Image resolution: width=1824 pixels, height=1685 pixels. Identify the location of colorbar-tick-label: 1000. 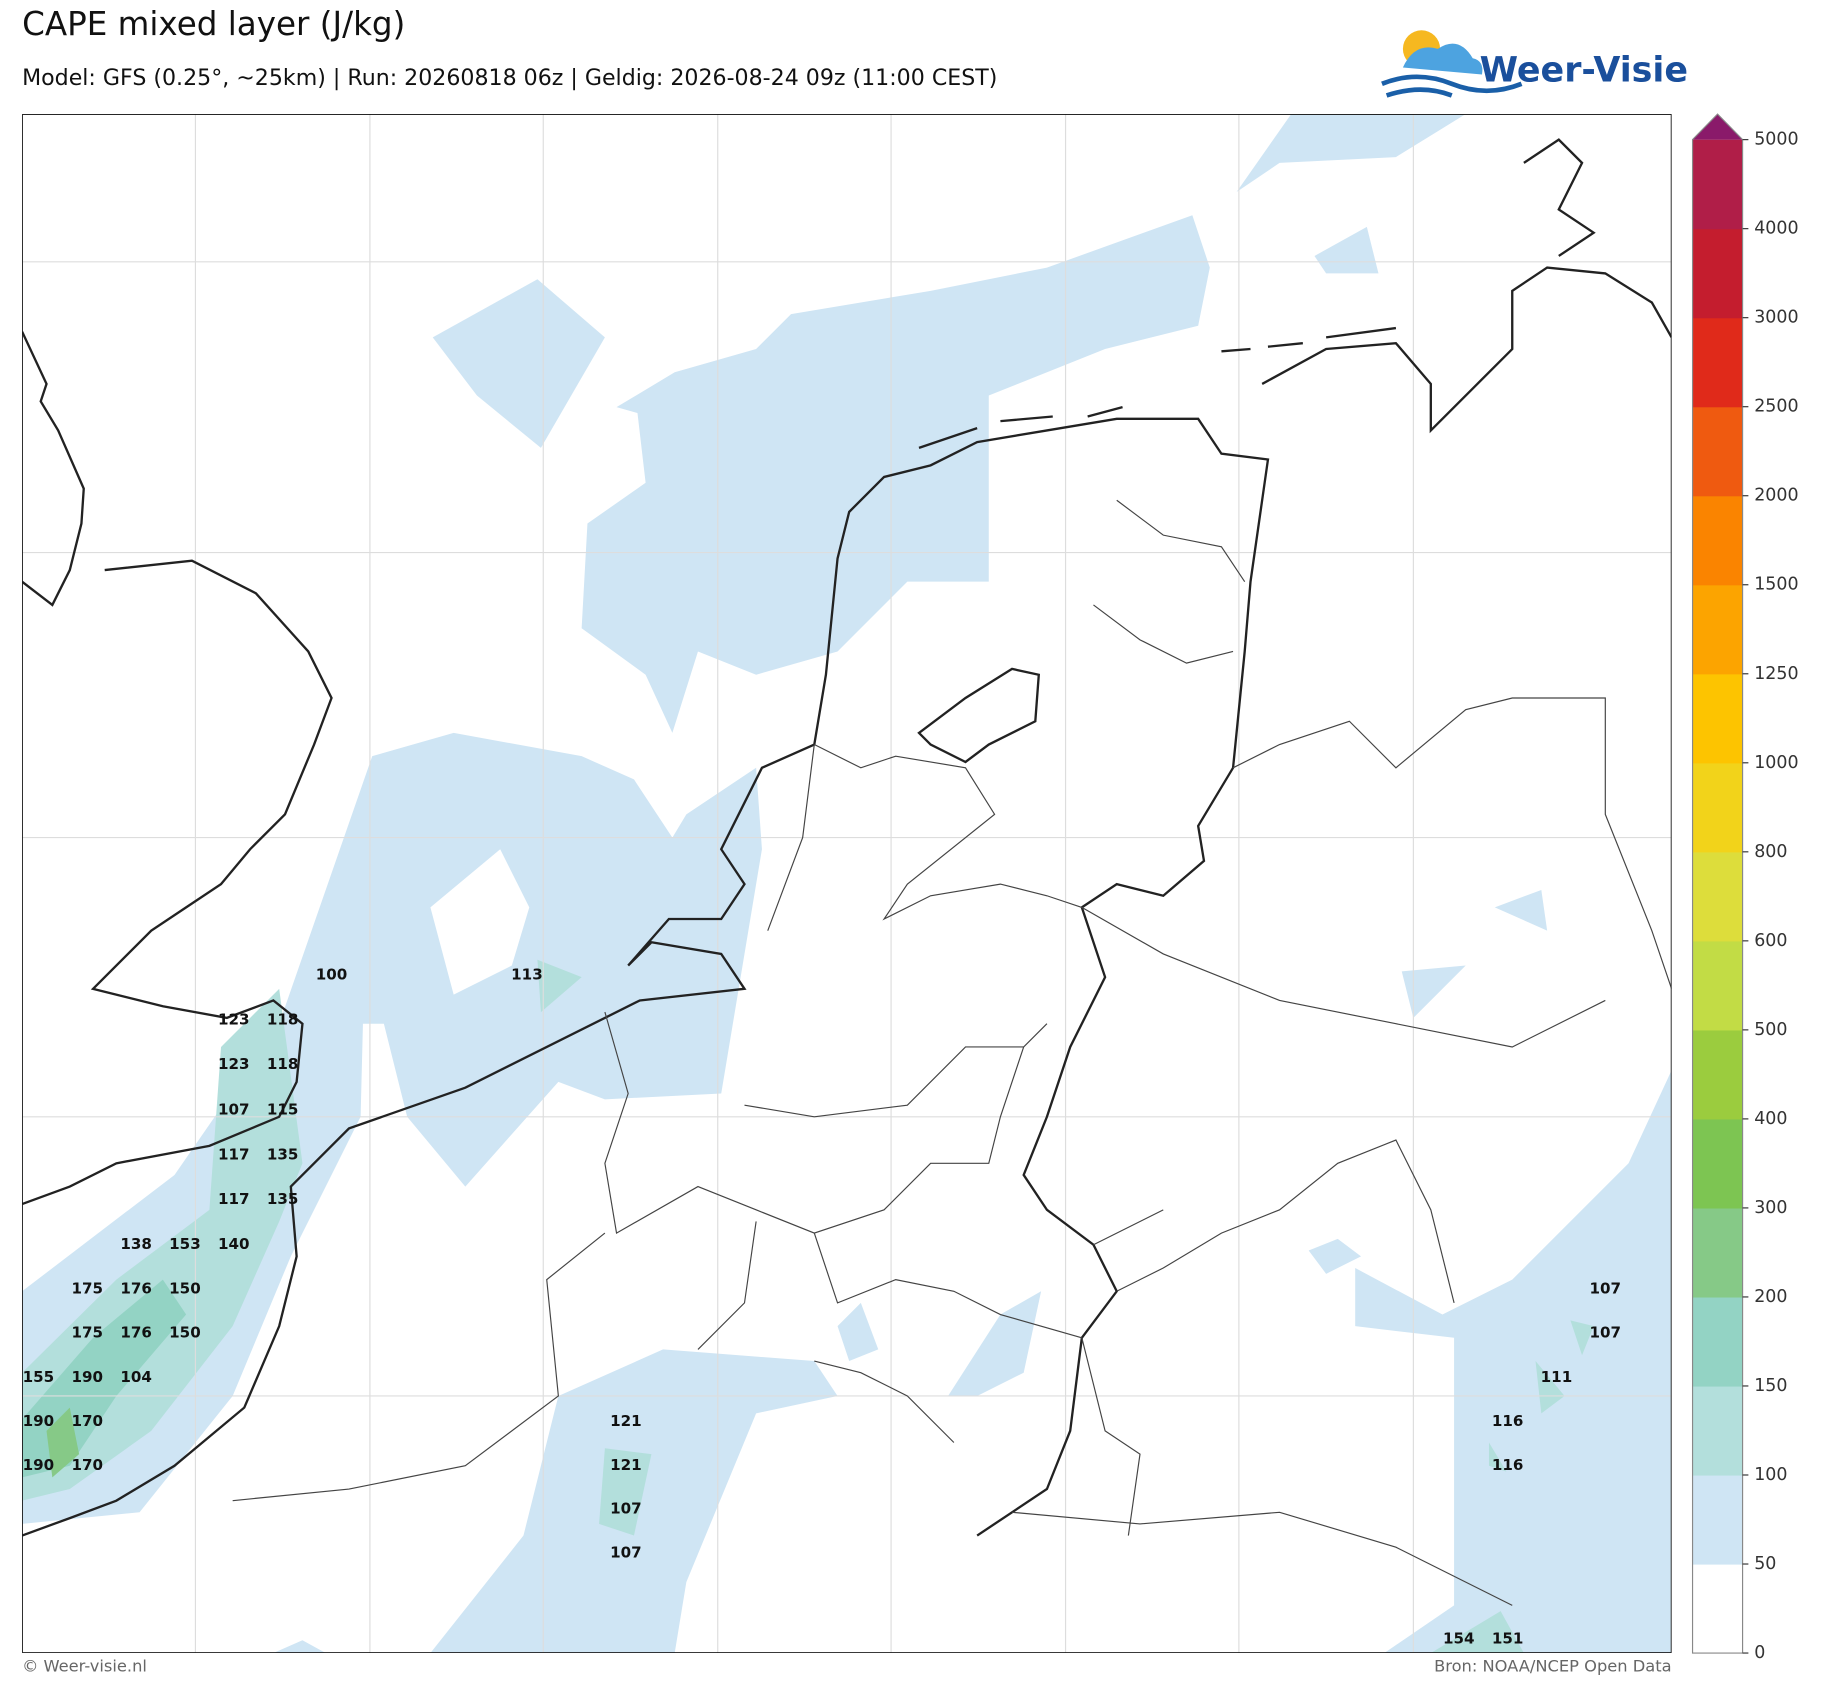
(1776, 763).